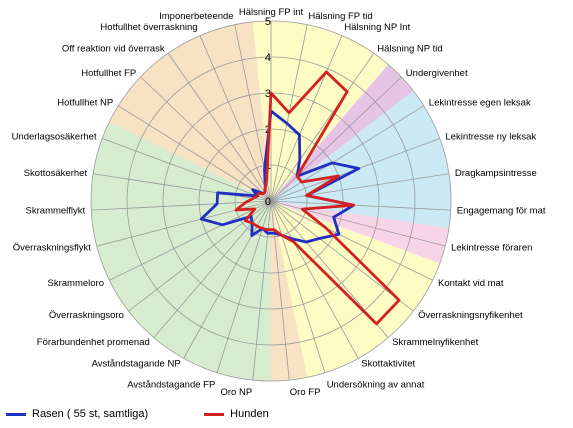 The height and width of the screenshot is (428, 573). Describe the element at coordinates (491, 248) in the screenshot. I see `category-label-lekintresse-foraren: Lekintresse föraren` at that location.